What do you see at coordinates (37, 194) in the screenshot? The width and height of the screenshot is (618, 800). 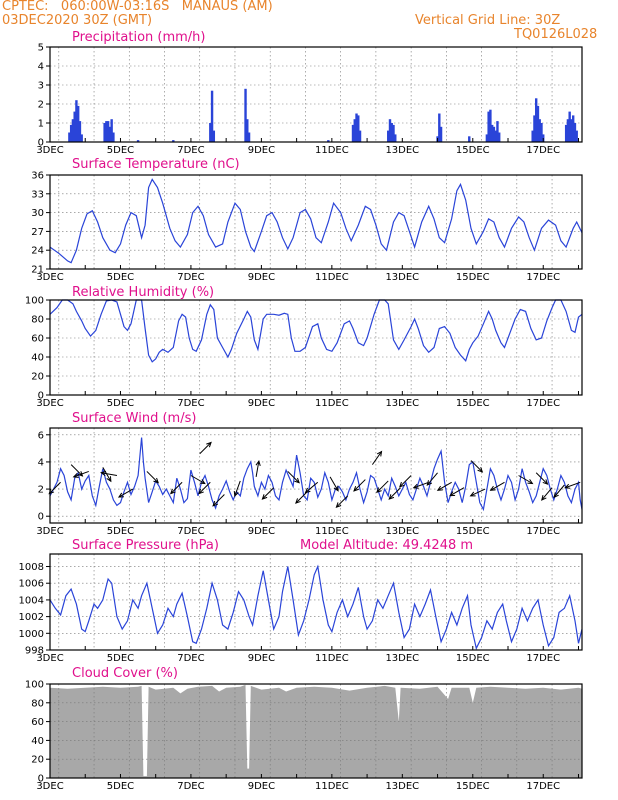 I see `y-tick-label: 33` at bounding box center [37, 194].